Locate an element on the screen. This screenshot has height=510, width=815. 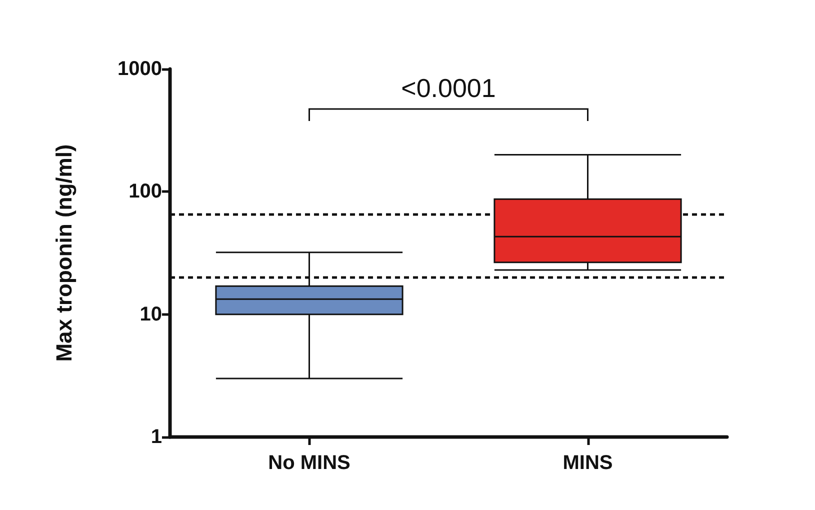
x-tick-label: No MINS is located at coordinates (309, 463).